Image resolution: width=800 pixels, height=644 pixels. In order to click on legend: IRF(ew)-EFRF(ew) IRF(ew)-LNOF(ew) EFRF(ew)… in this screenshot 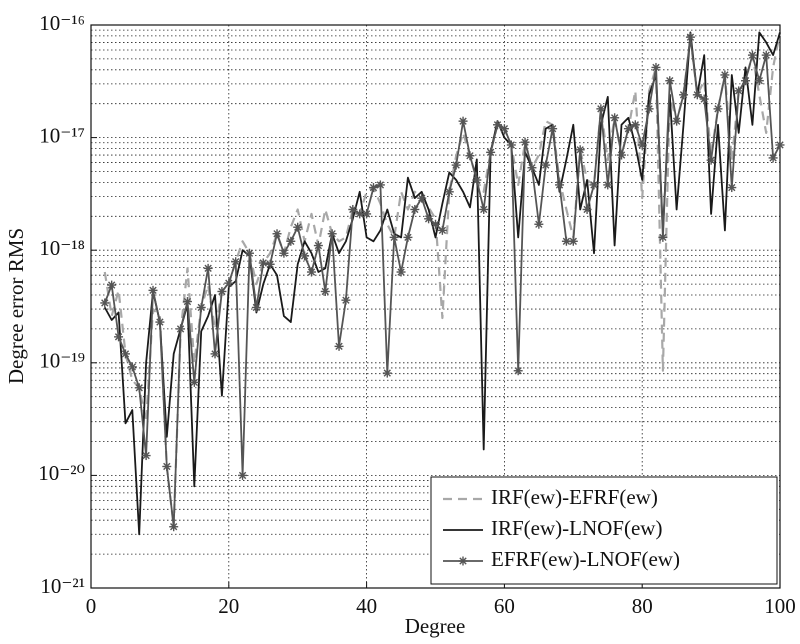, I will do `click(604, 530)`.